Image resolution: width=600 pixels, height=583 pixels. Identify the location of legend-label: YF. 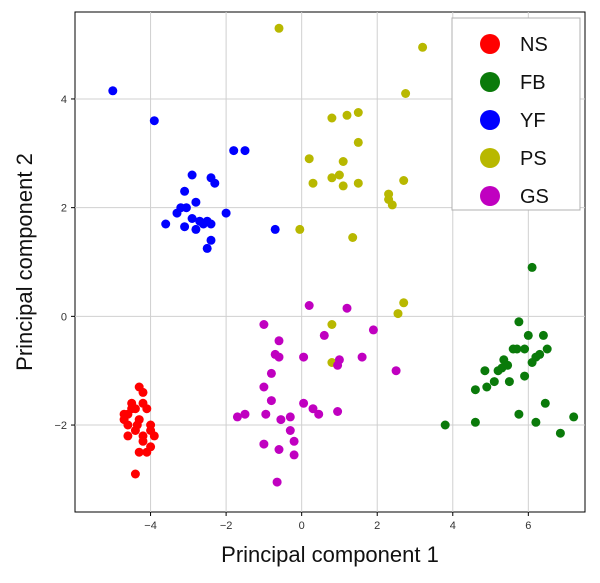
(533, 121).